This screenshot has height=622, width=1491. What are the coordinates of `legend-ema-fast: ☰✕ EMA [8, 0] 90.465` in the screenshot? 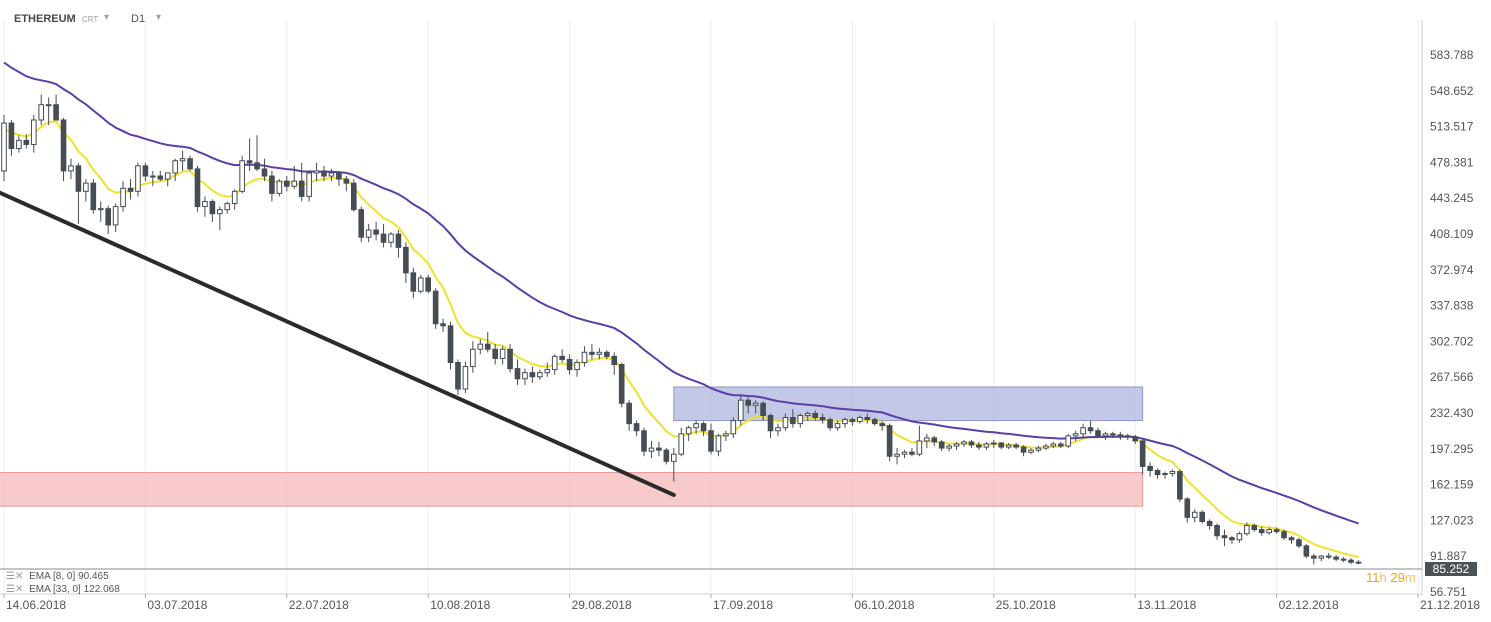 It's located at (57, 576).